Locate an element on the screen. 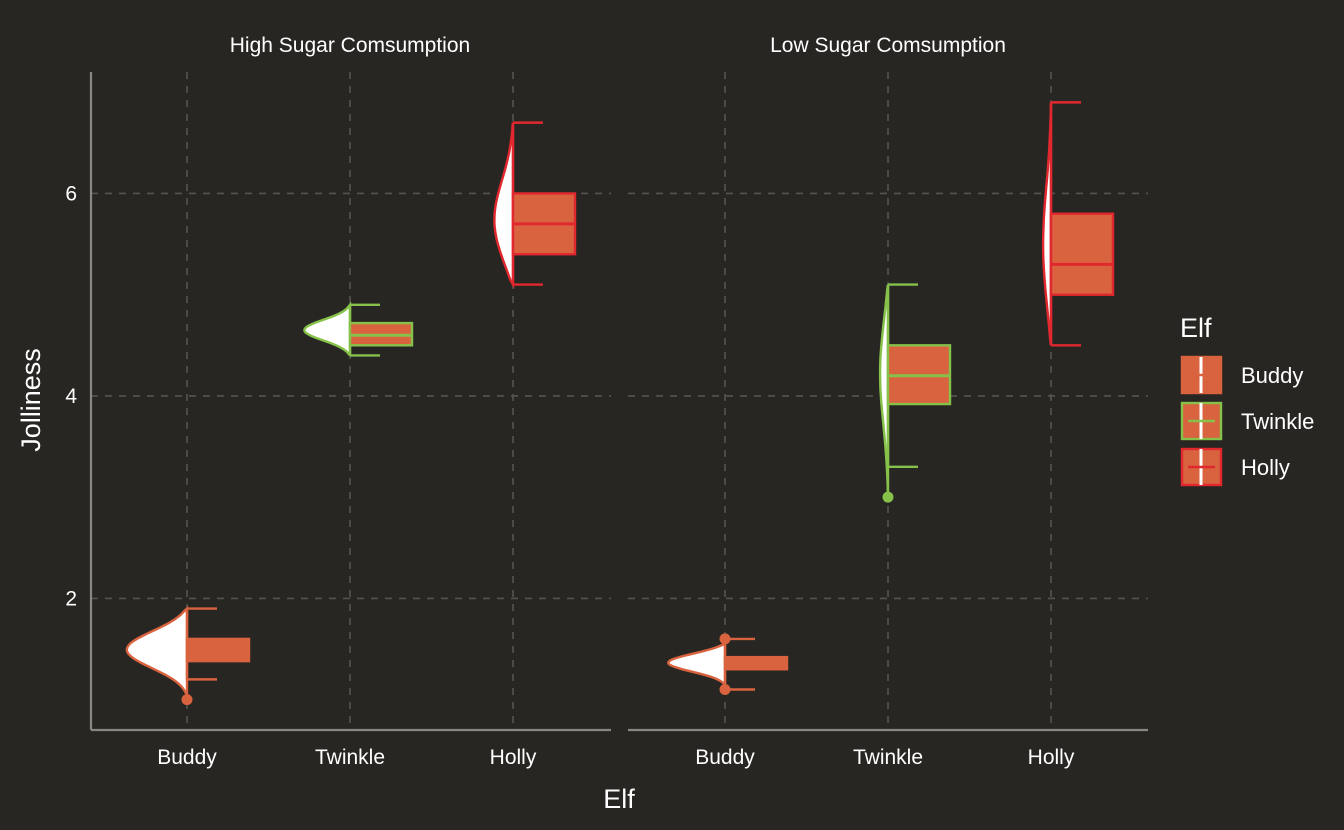 This screenshot has width=1344, height=830. x-axis-label: Elf is located at coordinates (619, 799).